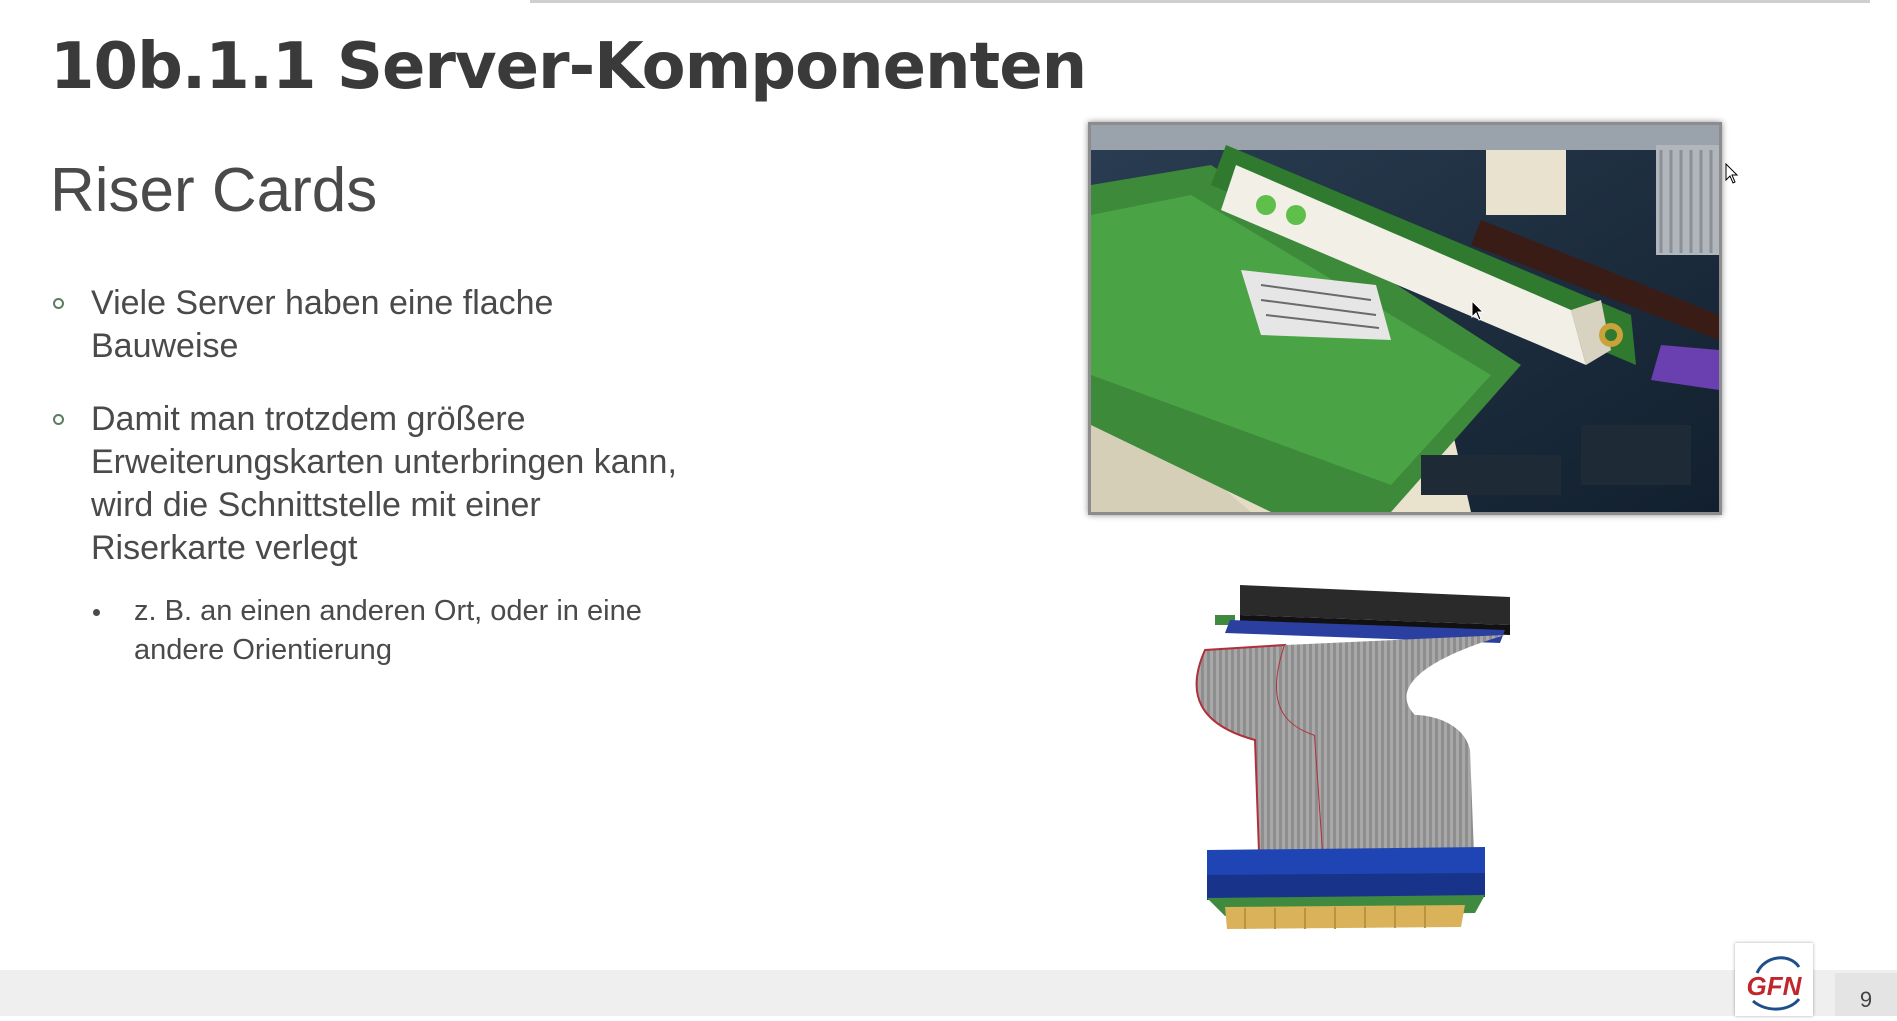 The width and height of the screenshot is (1897, 1021). What do you see at coordinates (568, 67) in the screenshot?
I see `slide-title: 10b.1.1 Server-Komponenten` at bounding box center [568, 67].